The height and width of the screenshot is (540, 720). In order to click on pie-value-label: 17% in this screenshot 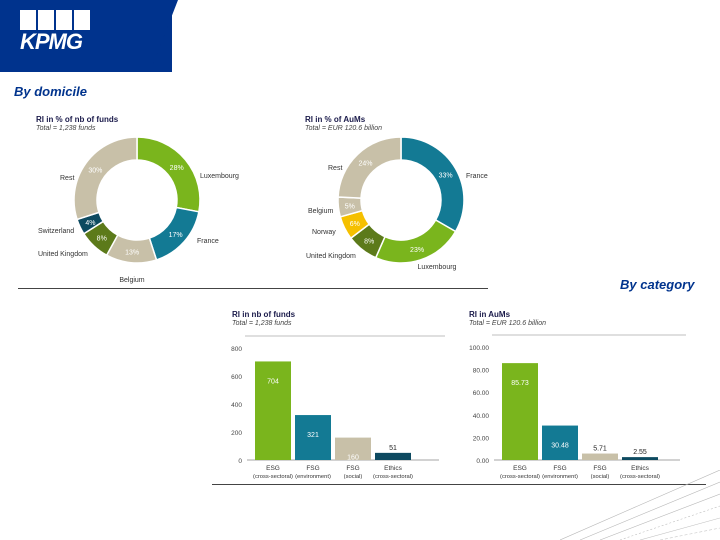, I will do `click(176, 235)`.